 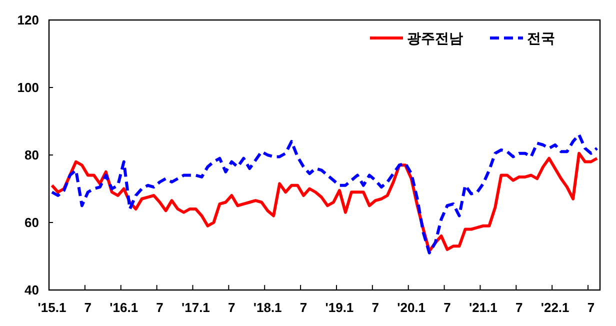 What do you see at coordinates (31, 290) in the screenshot?
I see `y-tick-label: 40` at bounding box center [31, 290].